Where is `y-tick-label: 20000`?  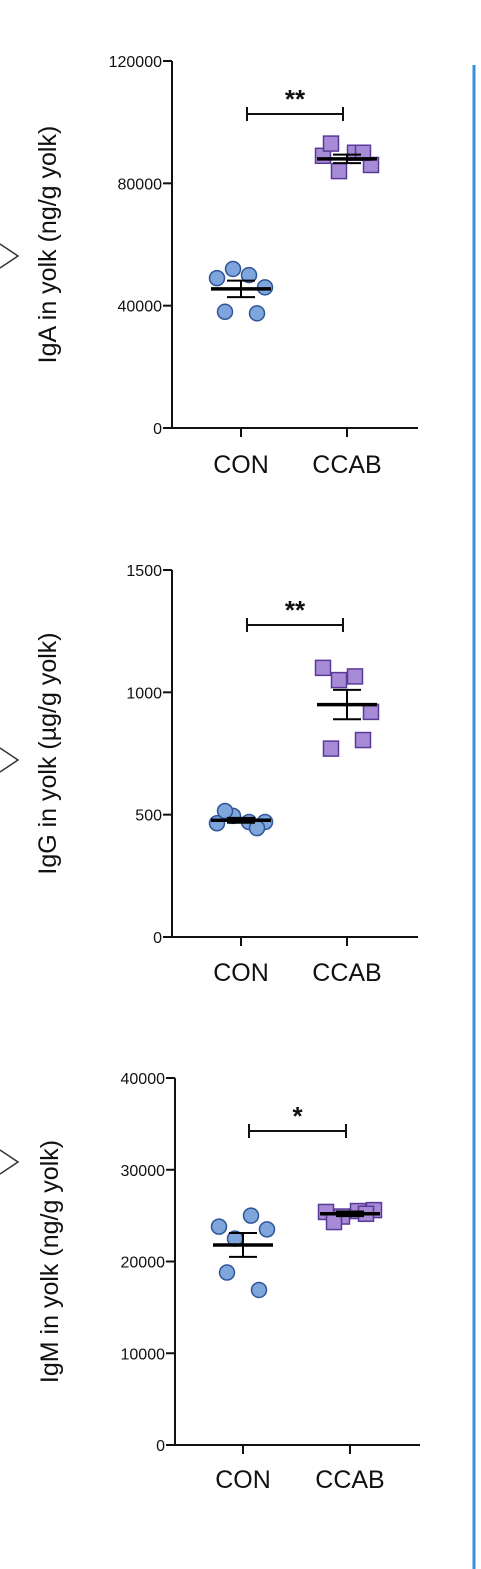 y-tick-label: 20000 is located at coordinates (143, 1263).